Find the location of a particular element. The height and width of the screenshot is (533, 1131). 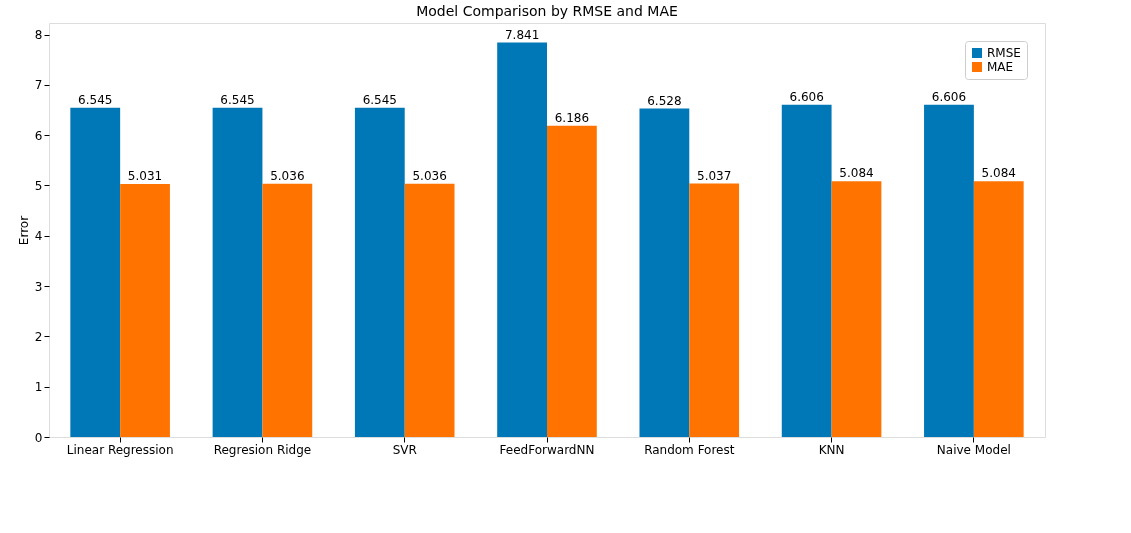

y-tick-label: 2 is located at coordinates (38, 336).